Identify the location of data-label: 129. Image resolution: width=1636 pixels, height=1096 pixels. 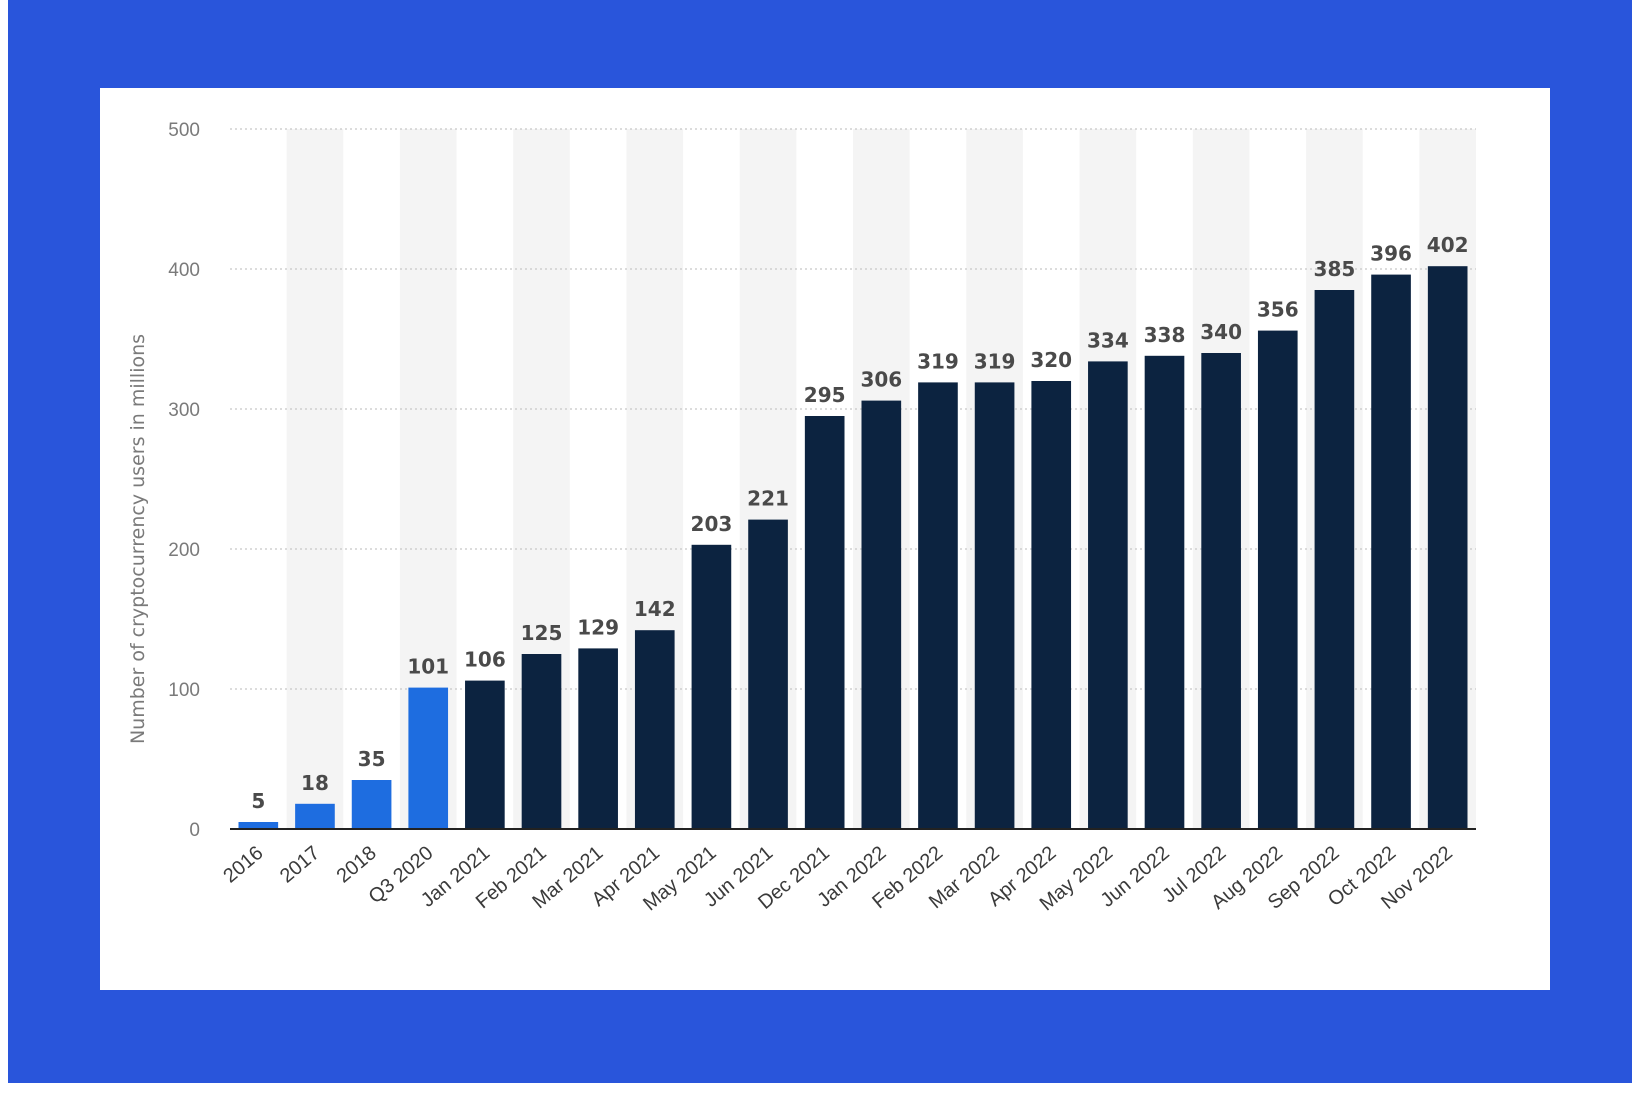
(598, 627).